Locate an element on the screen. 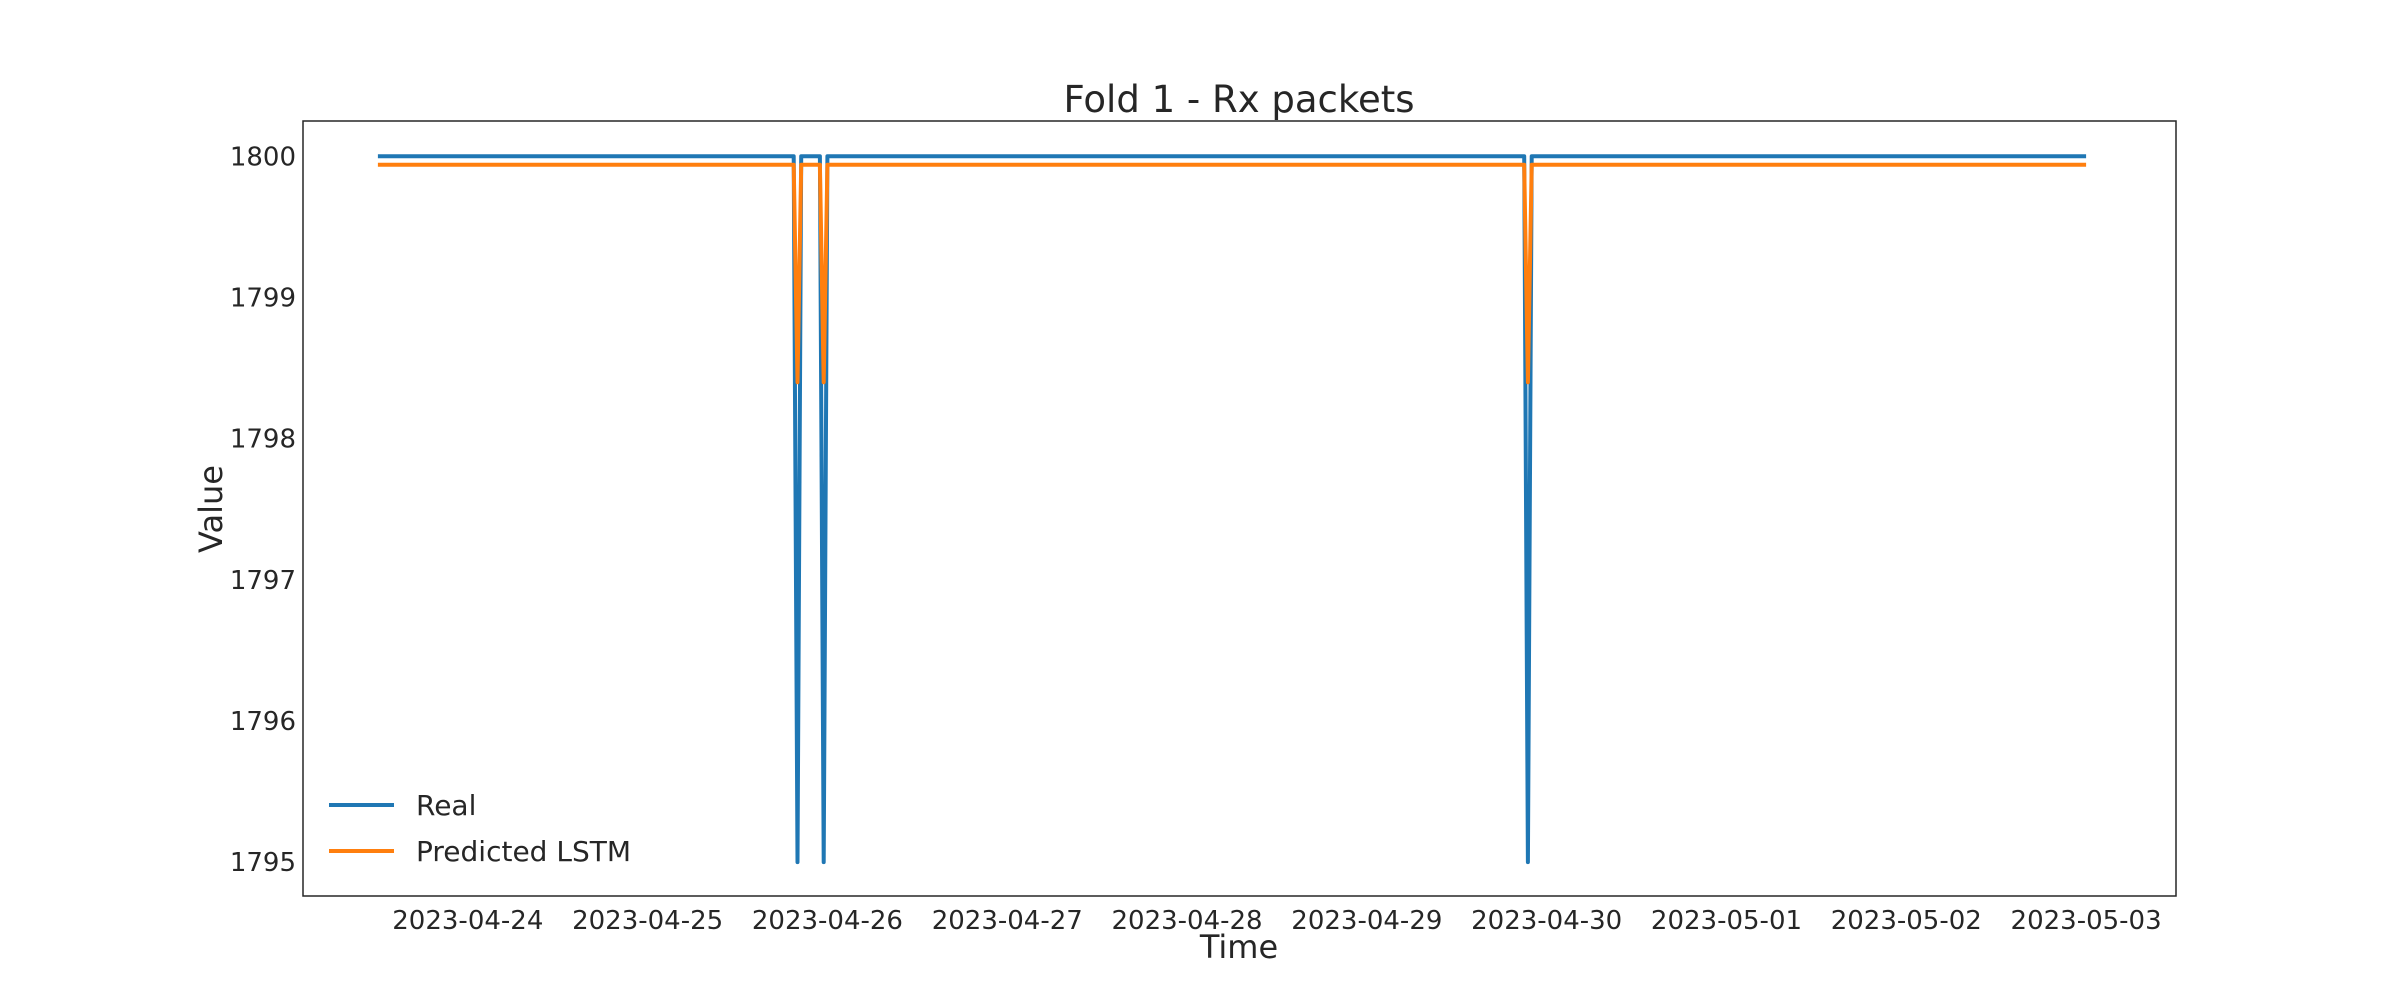  legend: Real Predicted LSTM is located at coordinates (480, 828).